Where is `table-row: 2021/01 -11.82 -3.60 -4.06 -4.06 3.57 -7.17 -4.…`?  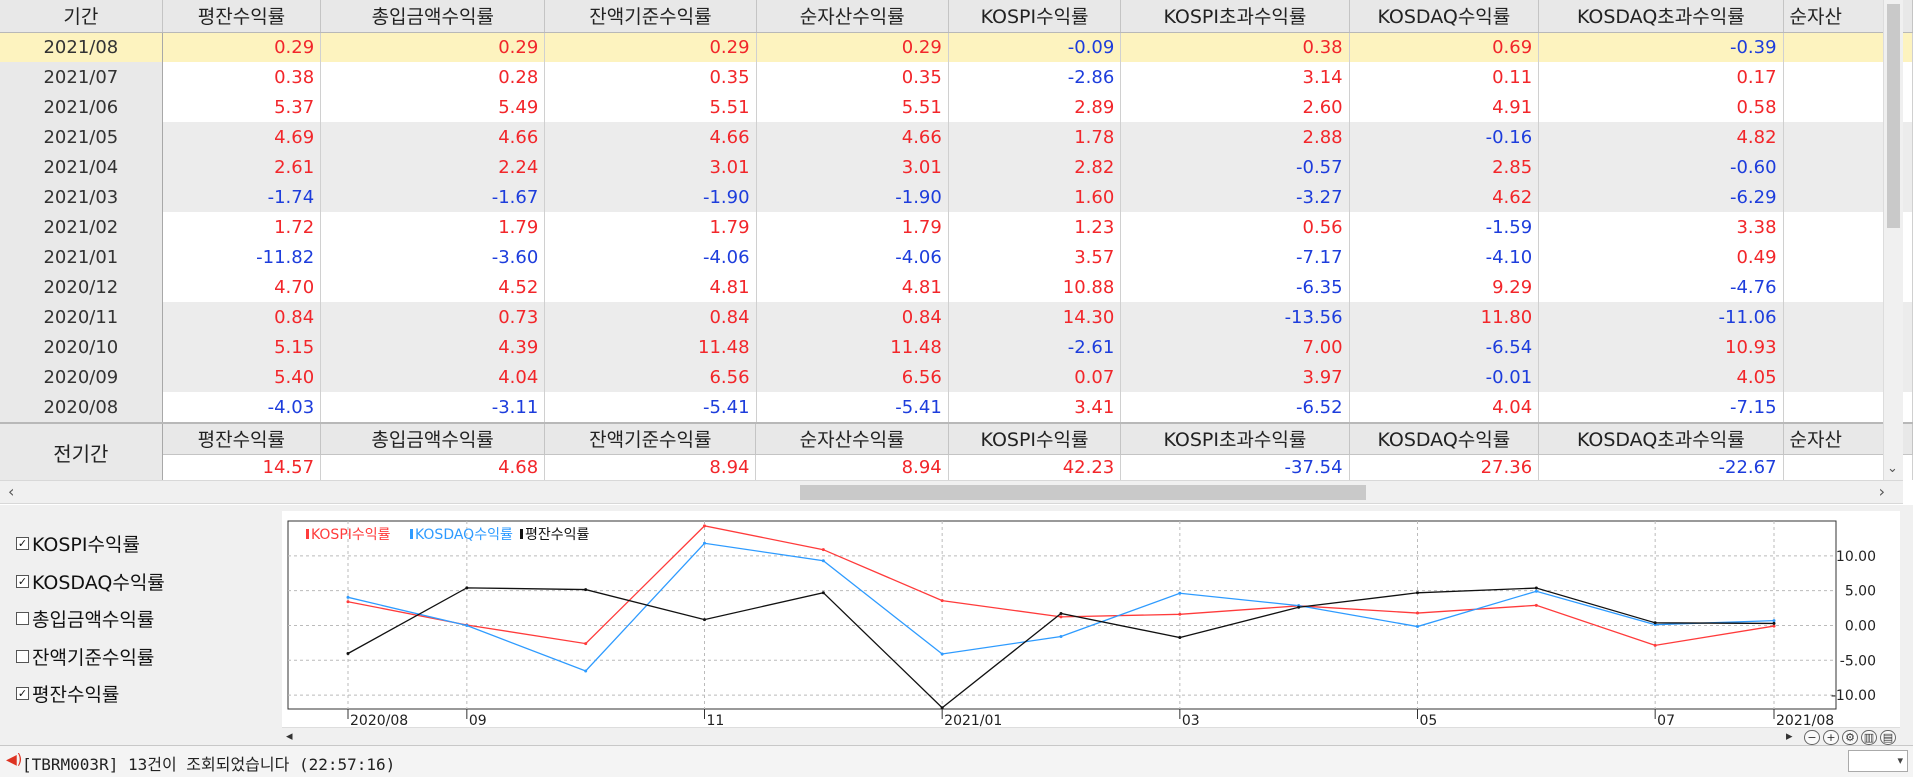
table-row: 2021/01 -11.82 -3.60 -4.06 -4.06 3.57 -7.17 -4.… is located at coordinates (956, 257).